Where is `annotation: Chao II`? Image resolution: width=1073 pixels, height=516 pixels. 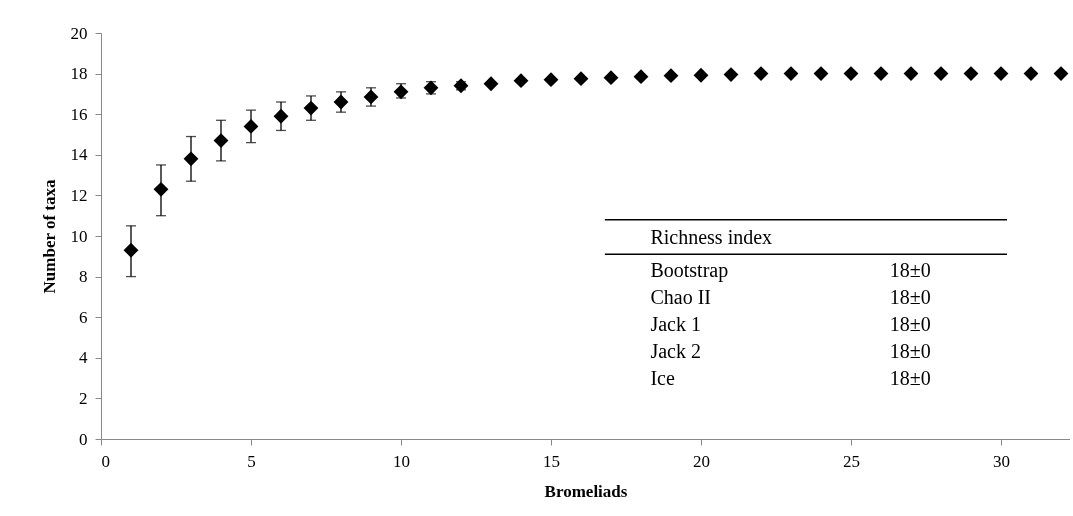 annotation: Chao II is located at coordinates (680, 296).